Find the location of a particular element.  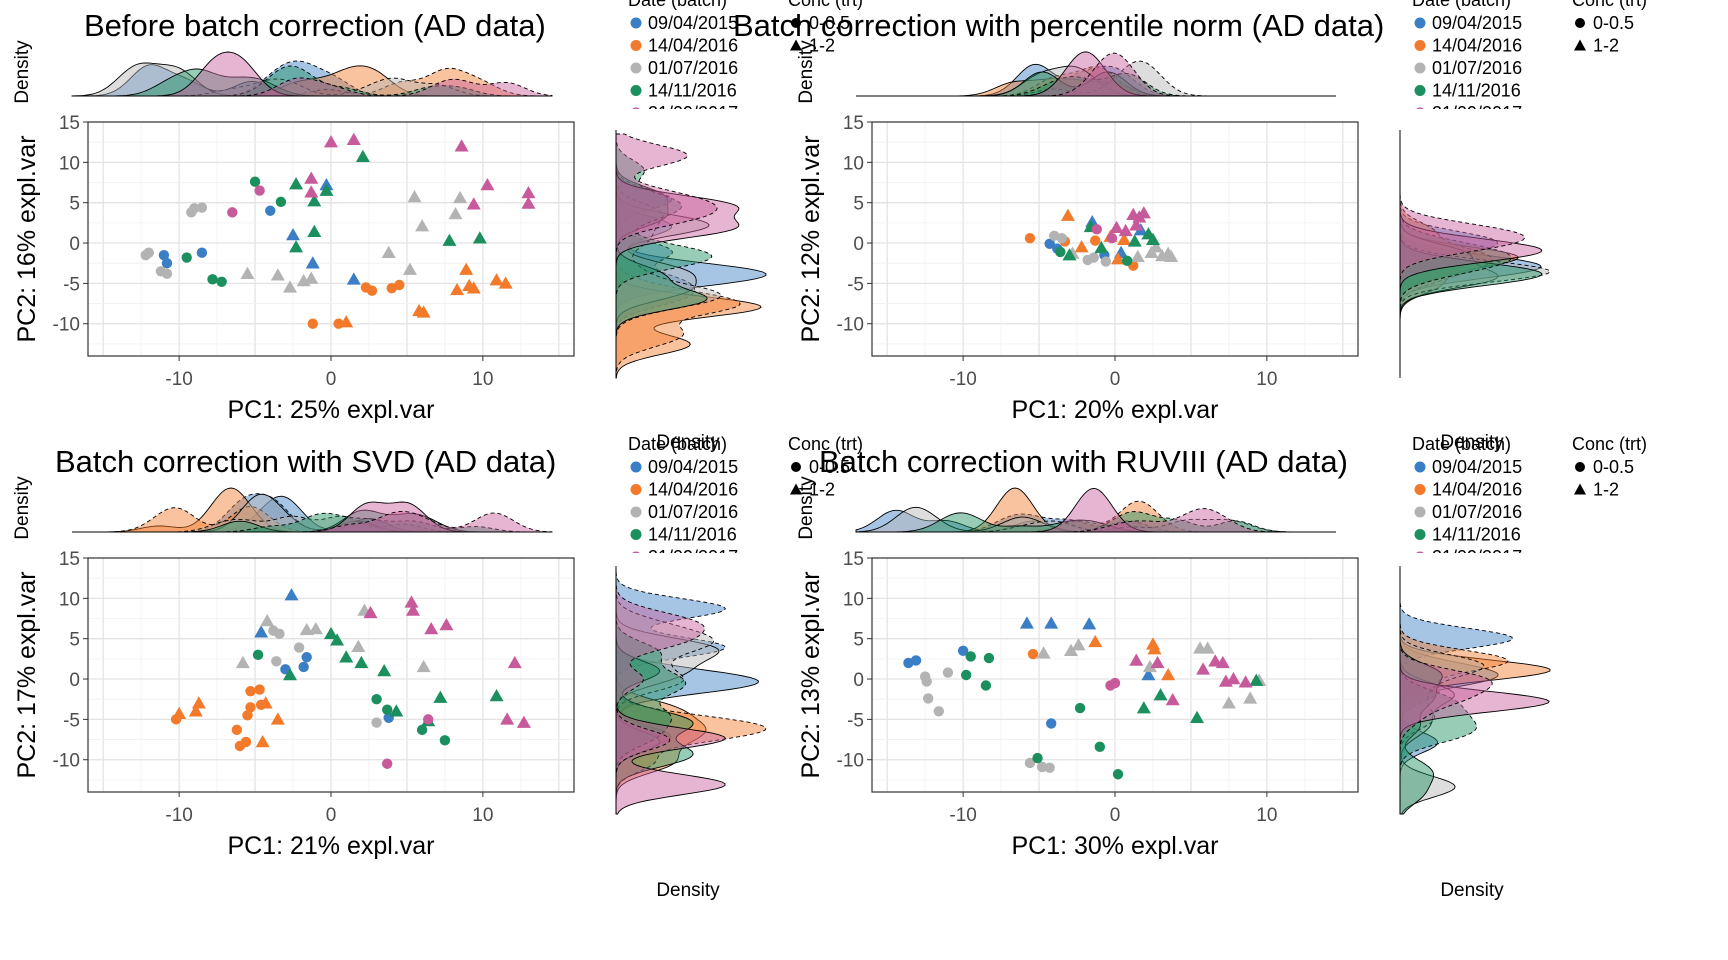

legend-label-conc: 0-0.5 is located at coordinates (829, 23).